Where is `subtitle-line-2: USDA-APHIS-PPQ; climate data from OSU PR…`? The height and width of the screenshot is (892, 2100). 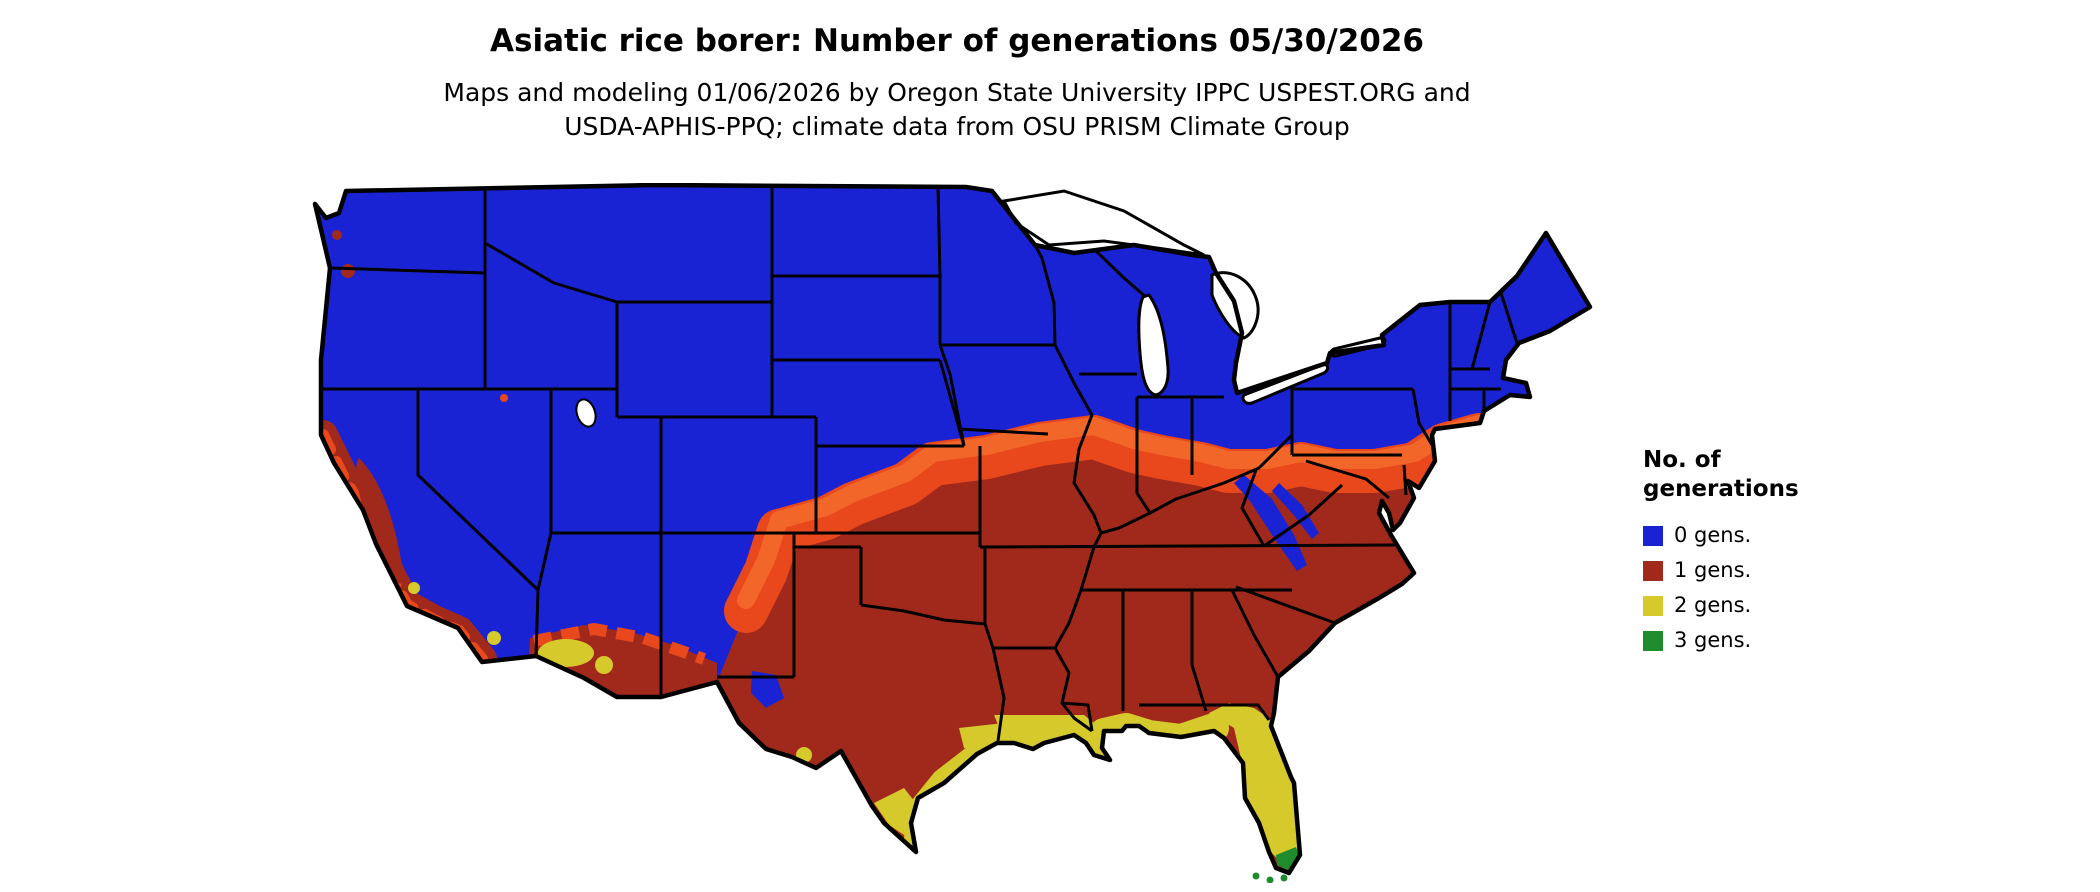
subtitle-line-2: USDA-APHIS-PPQ; climate data from OSU PR… is located at coordinates (957, 126).